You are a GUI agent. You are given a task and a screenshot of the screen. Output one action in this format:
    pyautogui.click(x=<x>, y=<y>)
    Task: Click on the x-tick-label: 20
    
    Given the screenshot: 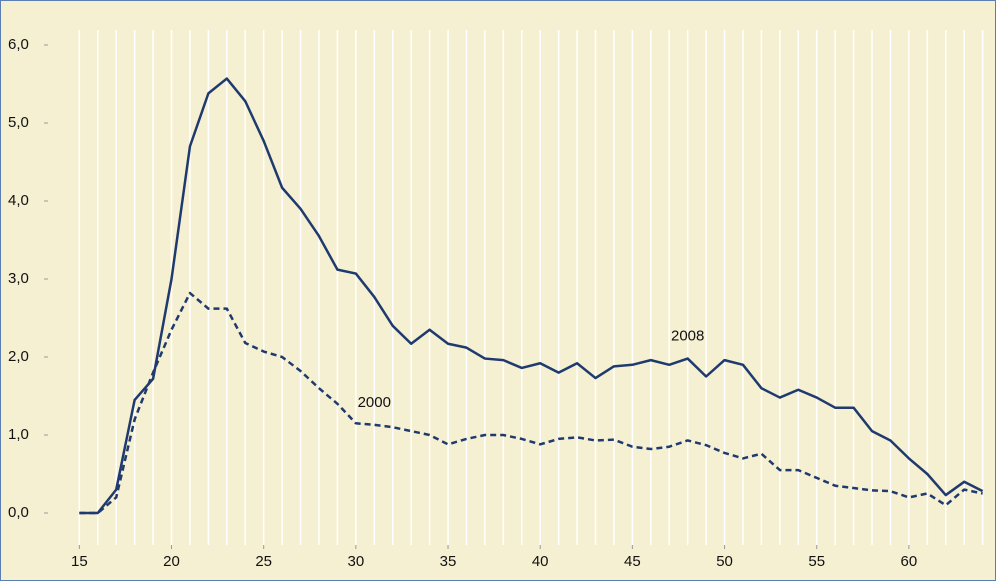 What is the action you would take?
    pyautogui.click(x=171, y=561)
    